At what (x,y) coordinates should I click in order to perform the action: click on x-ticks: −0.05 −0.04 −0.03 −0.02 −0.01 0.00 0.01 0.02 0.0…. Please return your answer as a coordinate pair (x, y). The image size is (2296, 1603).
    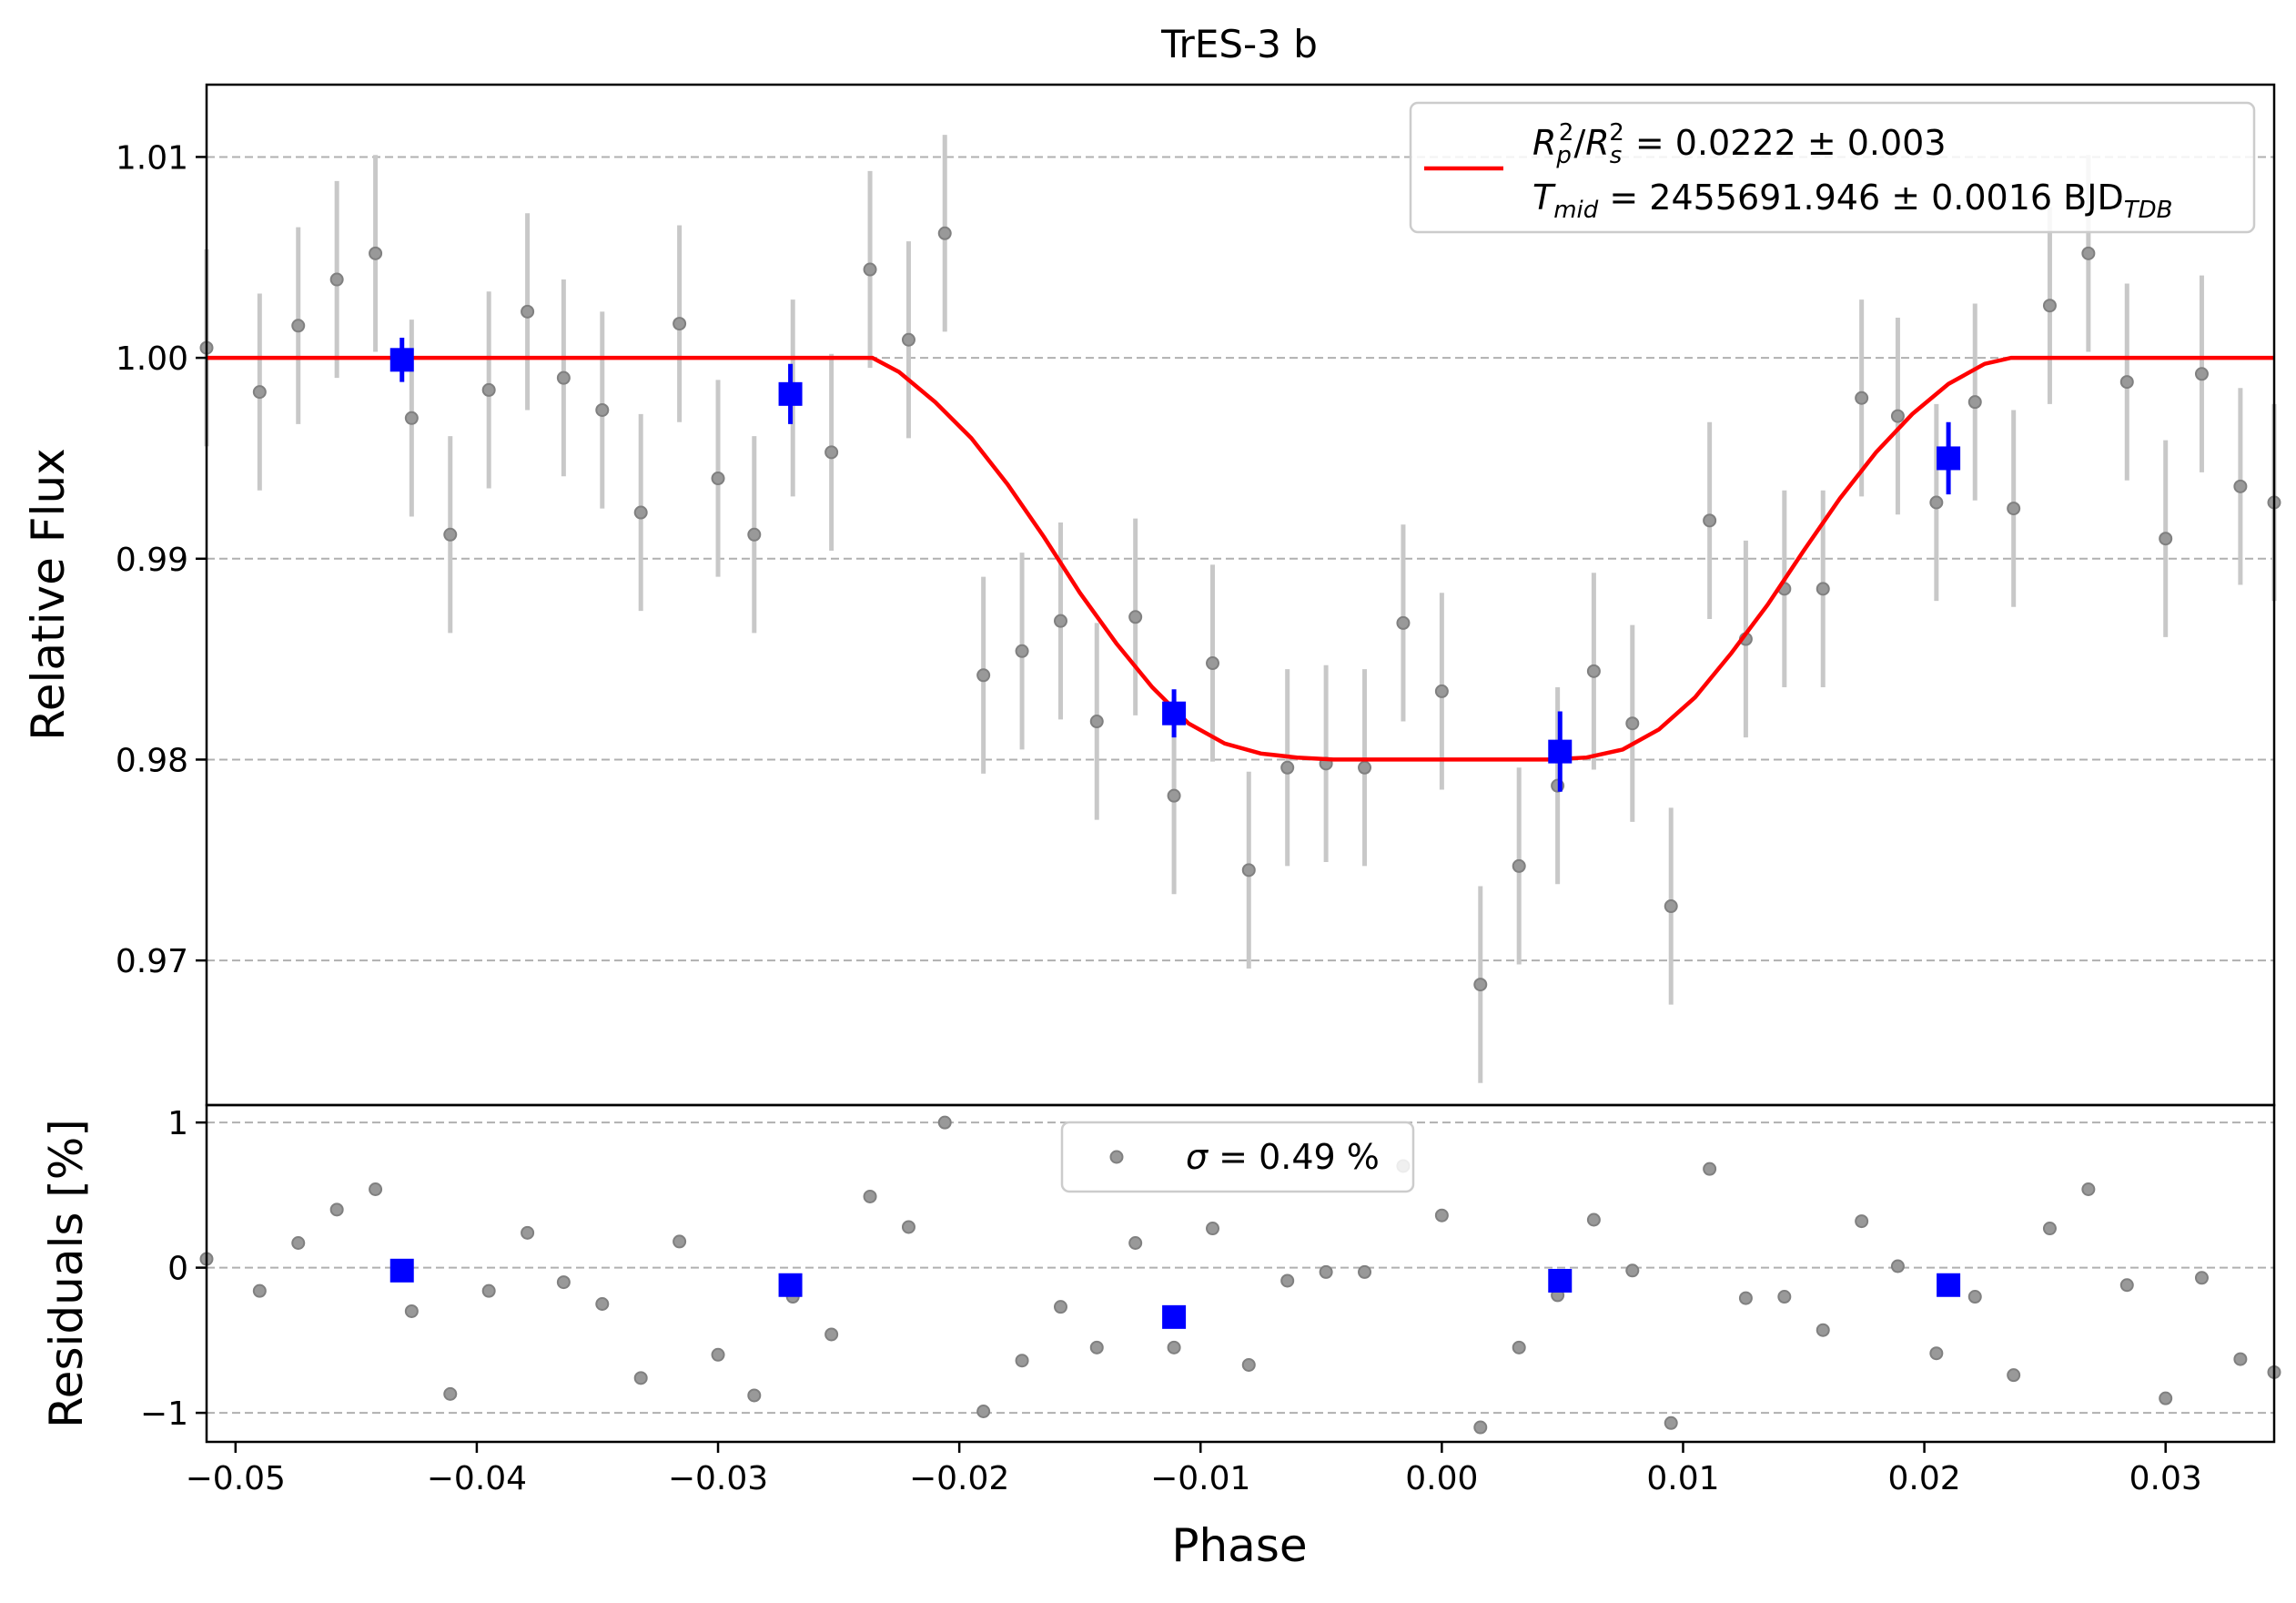
    Looking at the image, I should click on (1194, 1469).